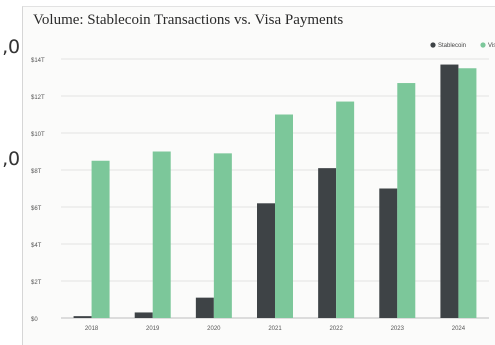 The width and height of the screenshot is (495, 345). Describe the element at coordinates (204, 307) in the screenshot. I see `bar-stablecoin-2020` at that location.